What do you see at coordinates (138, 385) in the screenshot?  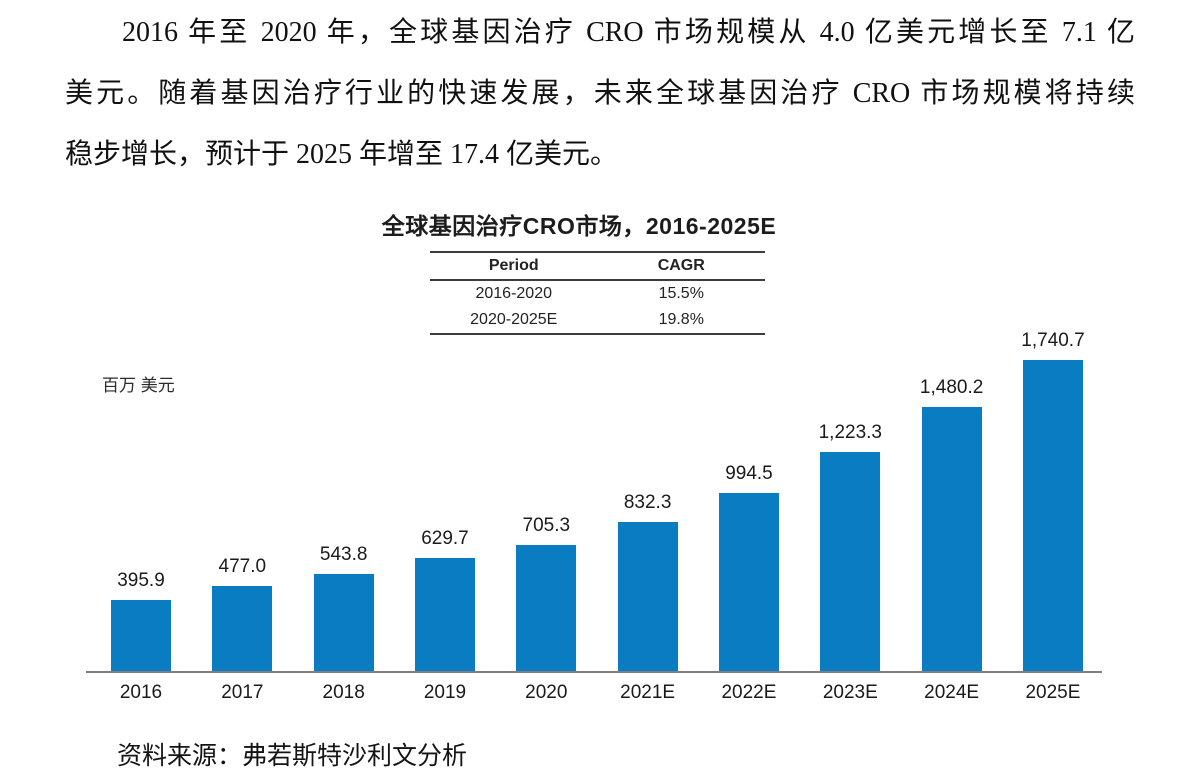 I see `y-axis-unit-label: 百万 美元` at bounding box center [138, 385].